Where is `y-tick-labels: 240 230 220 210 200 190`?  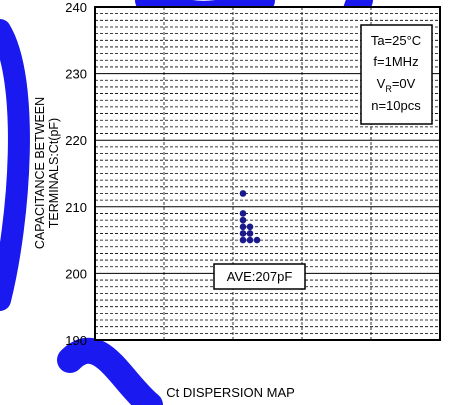
y-tick-labels: 240 230 220 210 200 190 is located at coordinates (76, 174).